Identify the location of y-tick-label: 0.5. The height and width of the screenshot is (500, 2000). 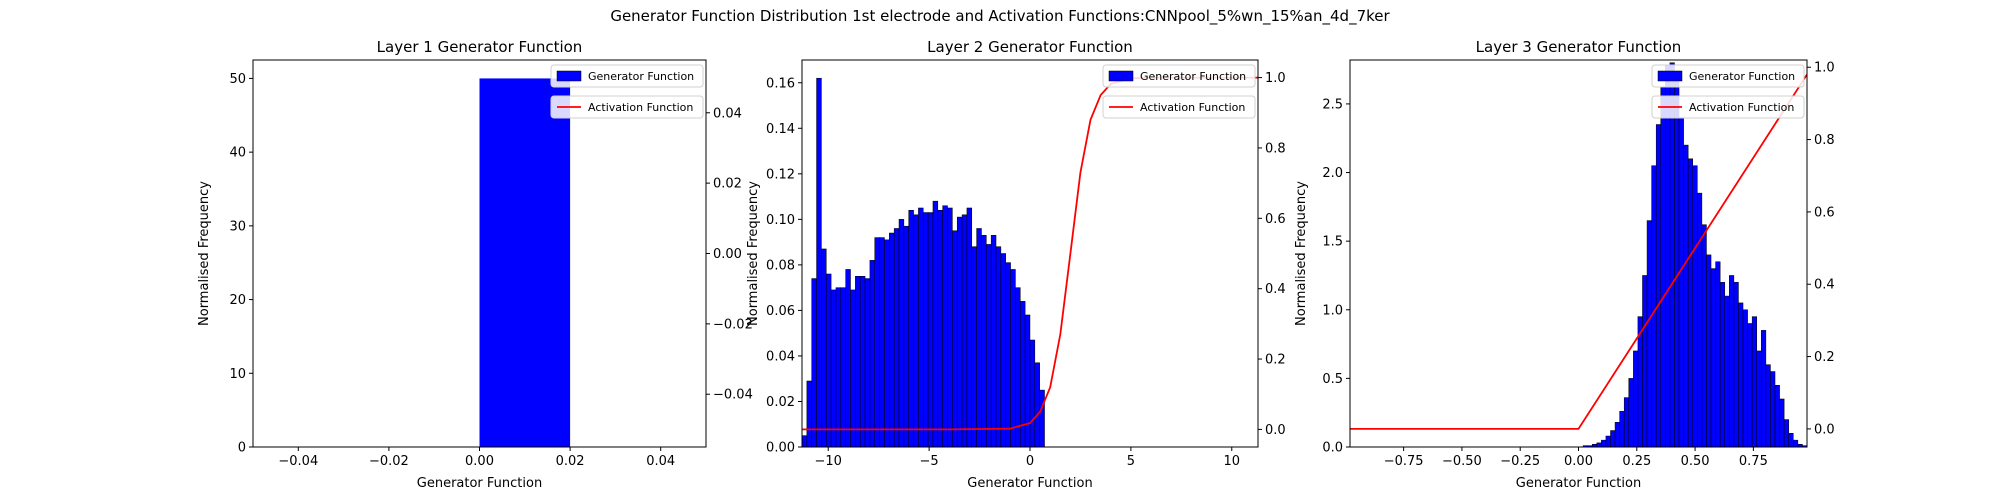
(1332, 379).